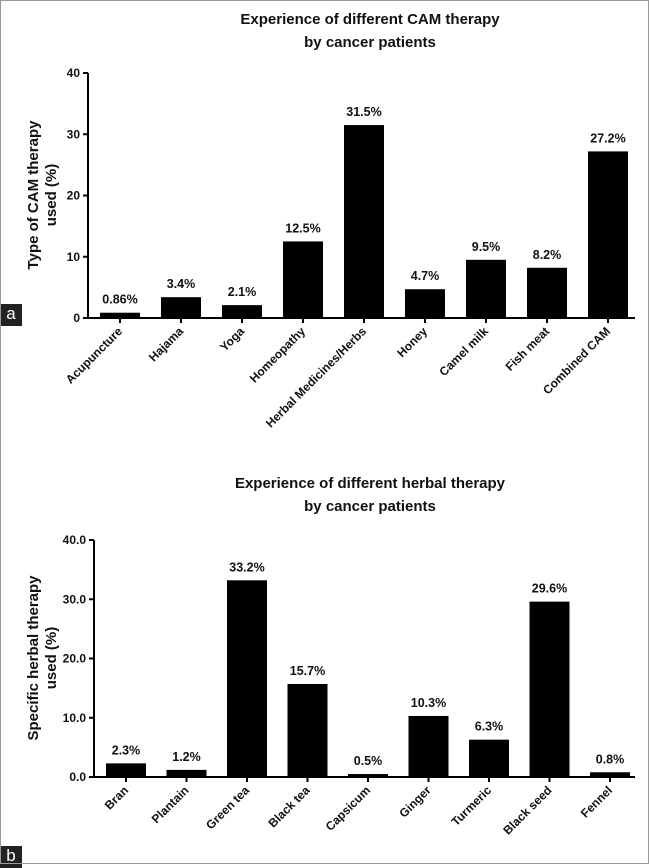 This screenshot has width=649, height=868. I want to click on chart-a-category-label-7: Fish meat, so click(528, 349).